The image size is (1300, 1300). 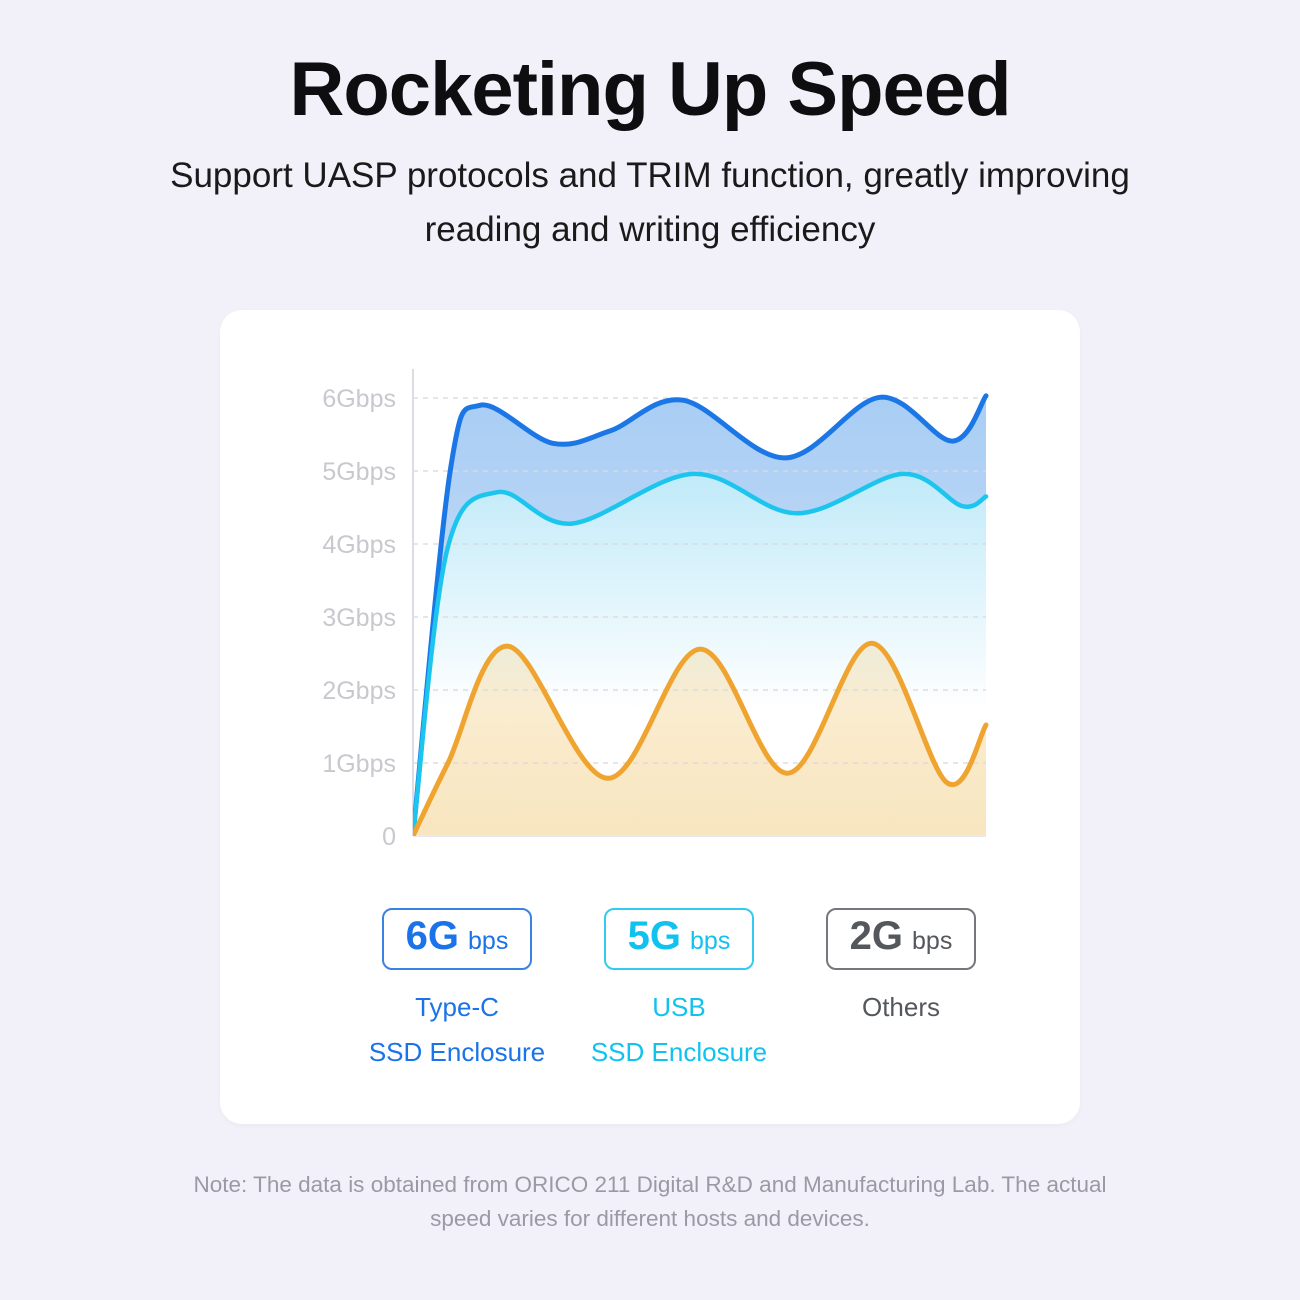 What do you see at coordinates (389, 837) in the screenshot?
I see `y-axis-label-0: 0` at bounding box center [389, 837].